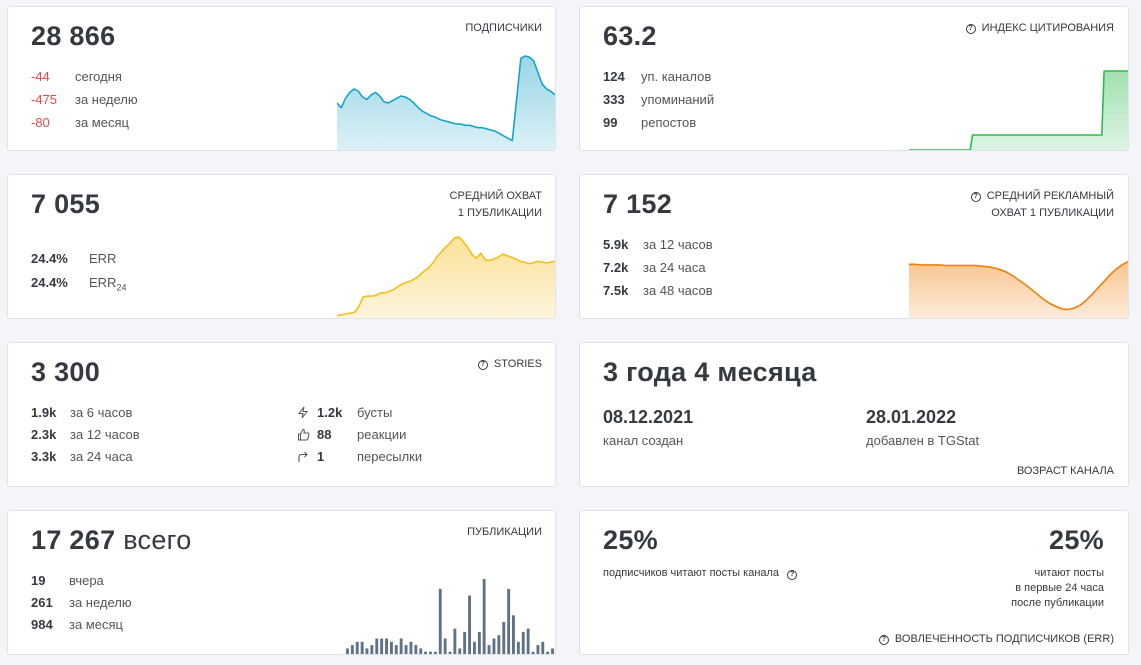  I want to click on stories-count: 3 300, so click(66, 372).